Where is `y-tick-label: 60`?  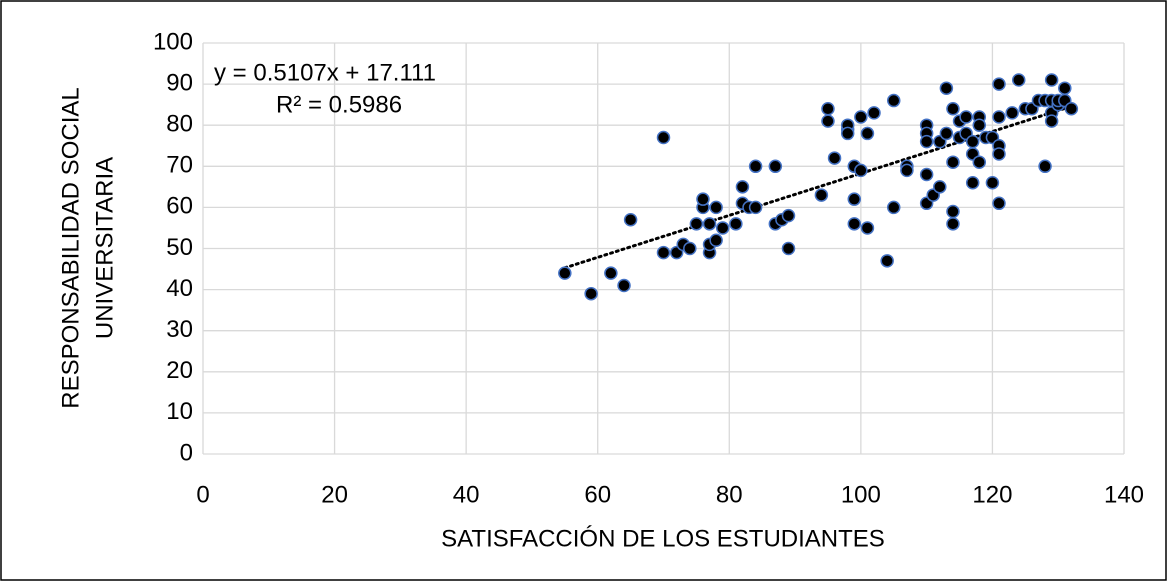 y-tick-label: 60 is located at coordinates (179, 206).